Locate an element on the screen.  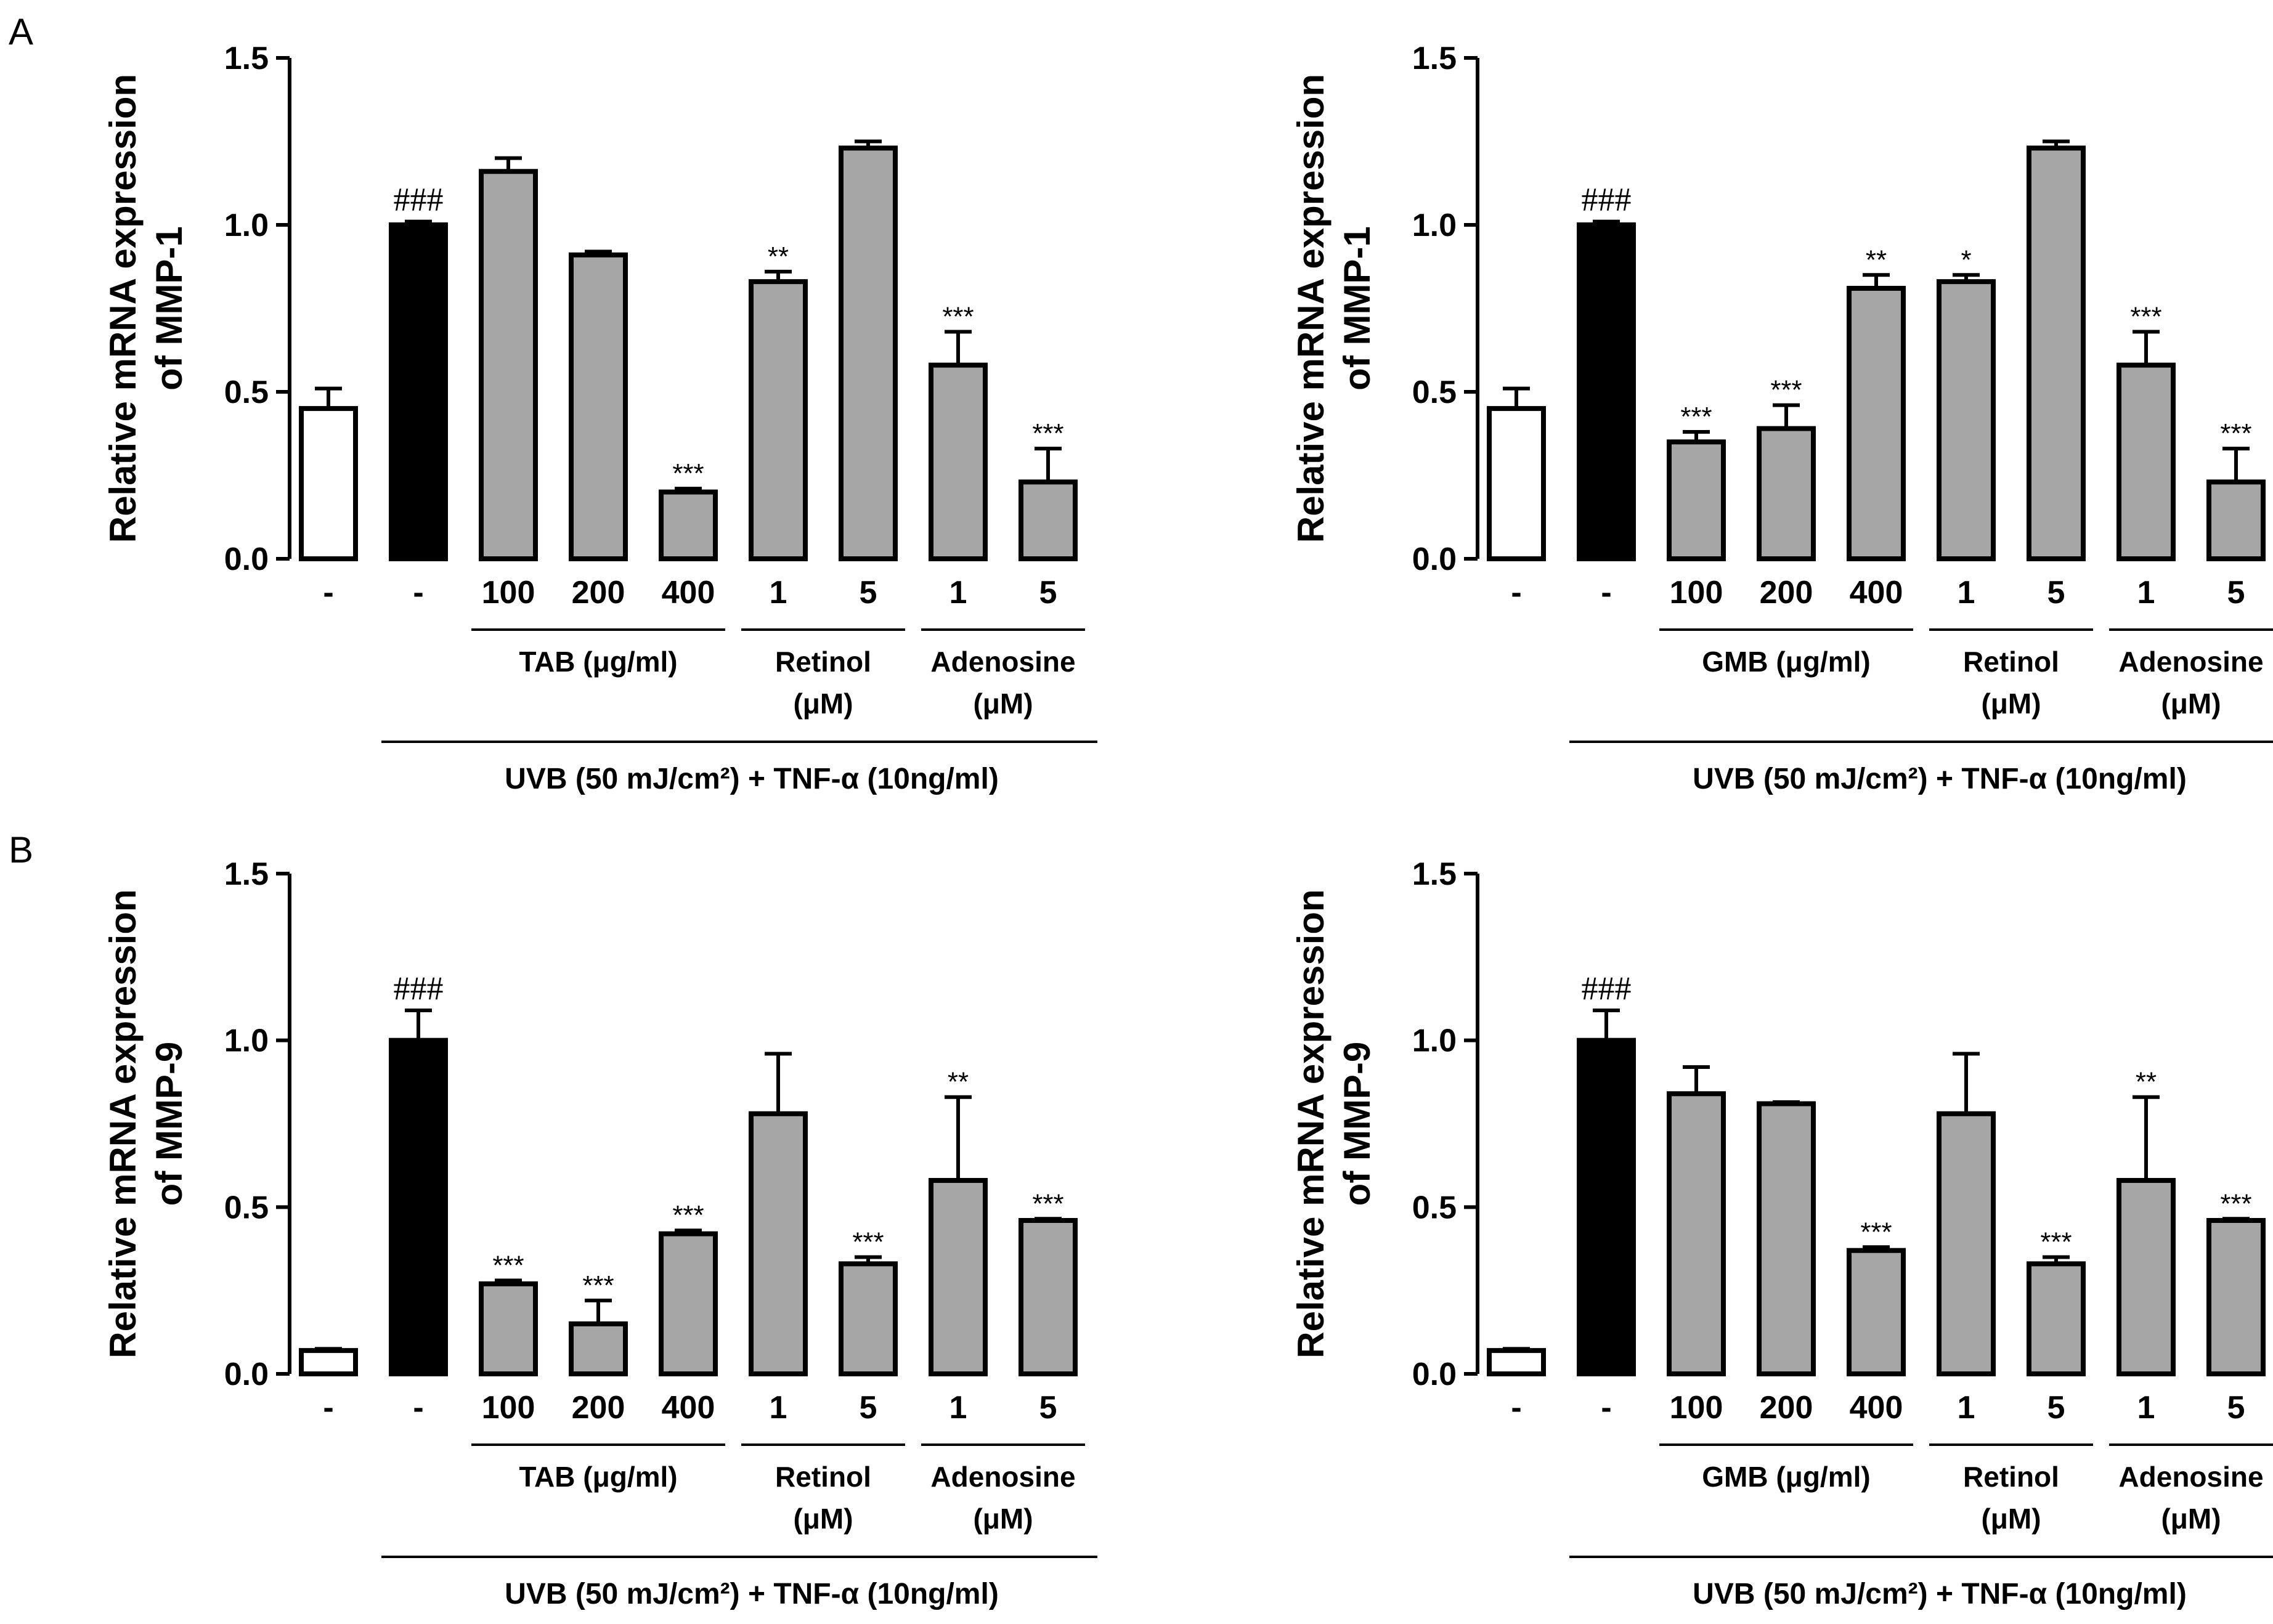
y-tick-label: 0.5 is located at coordinates (1434, 392).